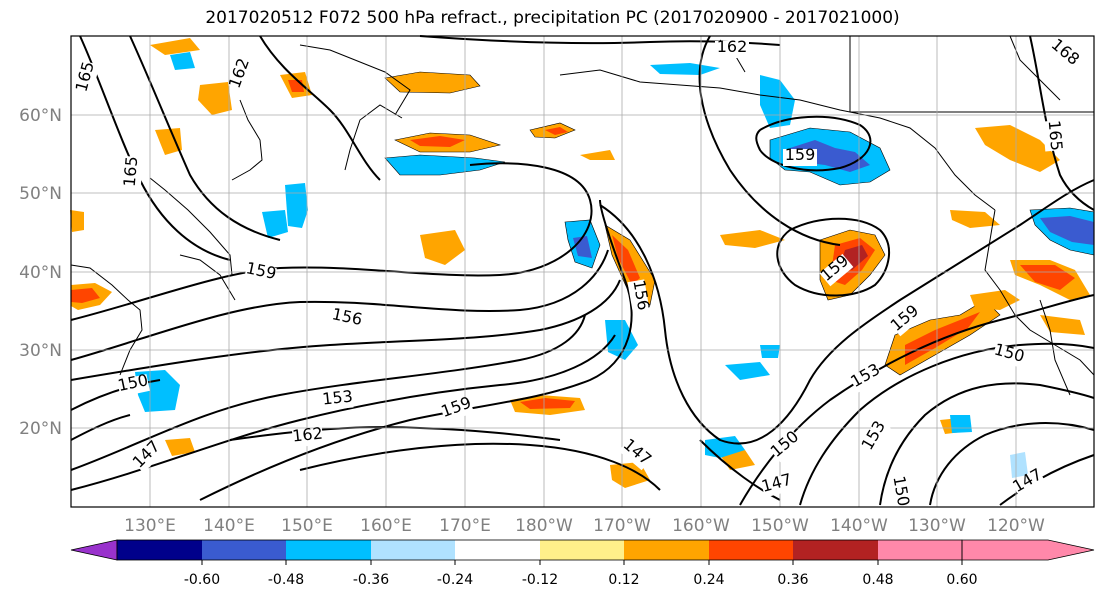 The width and height of the screenshot is (1105, 601). What do you see at coordinates (708, 580) in the screenshot?
I see `colorbar-tick-label: 0.24` at bounding box center [708, 580].